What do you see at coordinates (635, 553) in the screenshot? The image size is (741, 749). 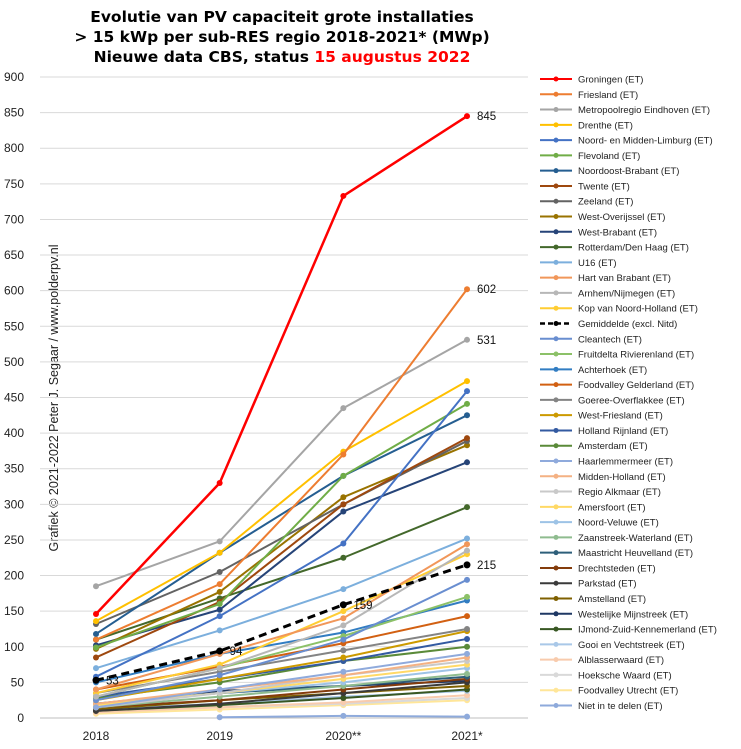 I see `legend-label: Maastricht Heuvelland (ET)` at bounding box center [635, 553].